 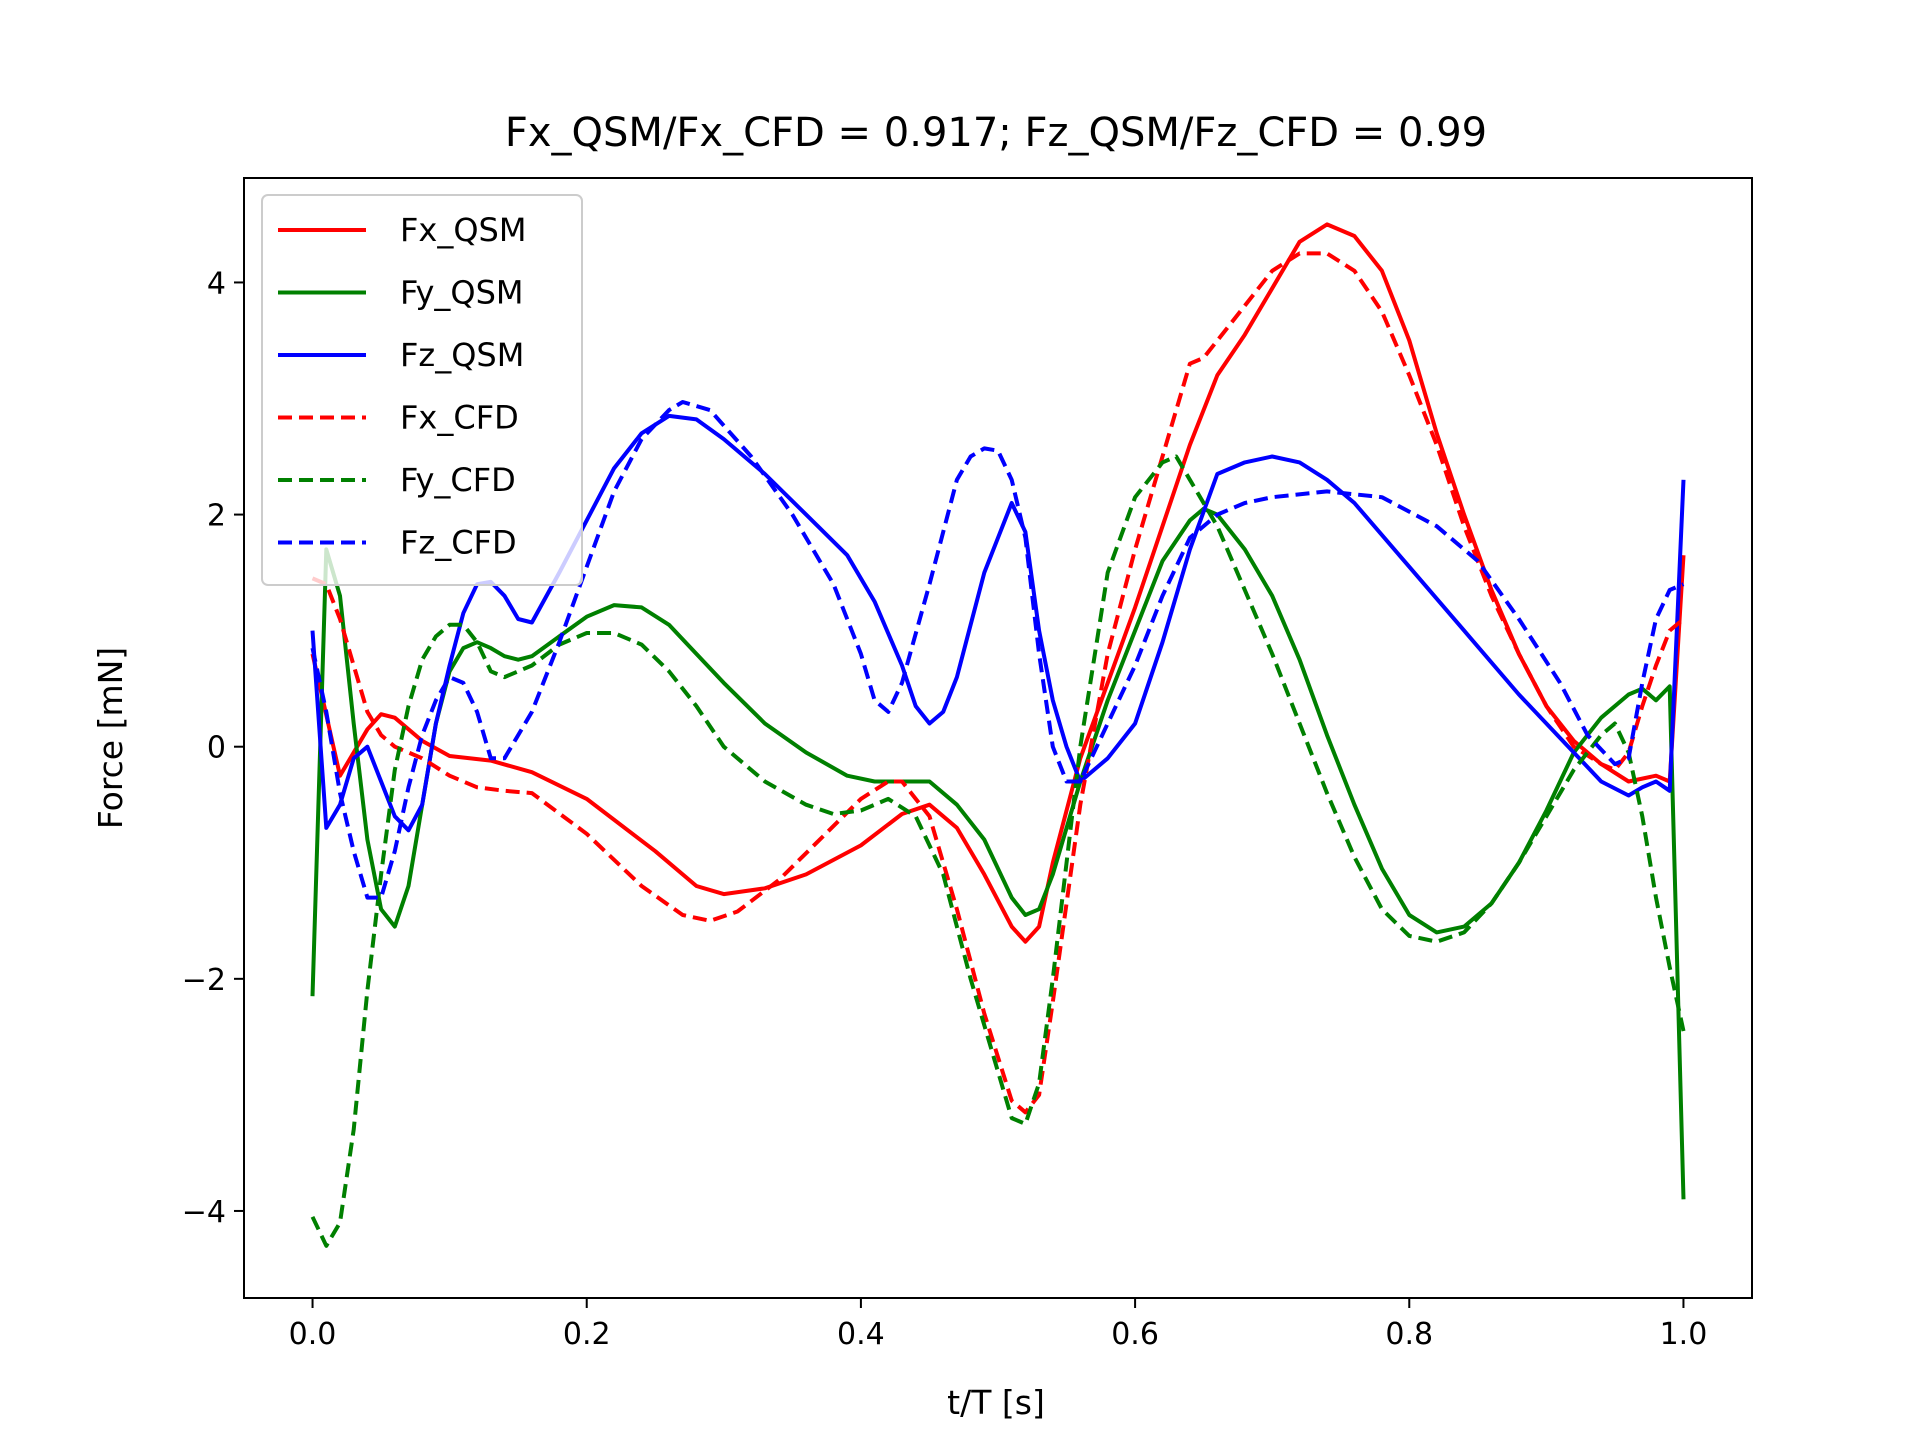 What do you see at coordinates (204, 1212) in the screenshot?
I see `y-tick-label: −4` at bounding box center [204, 1212].